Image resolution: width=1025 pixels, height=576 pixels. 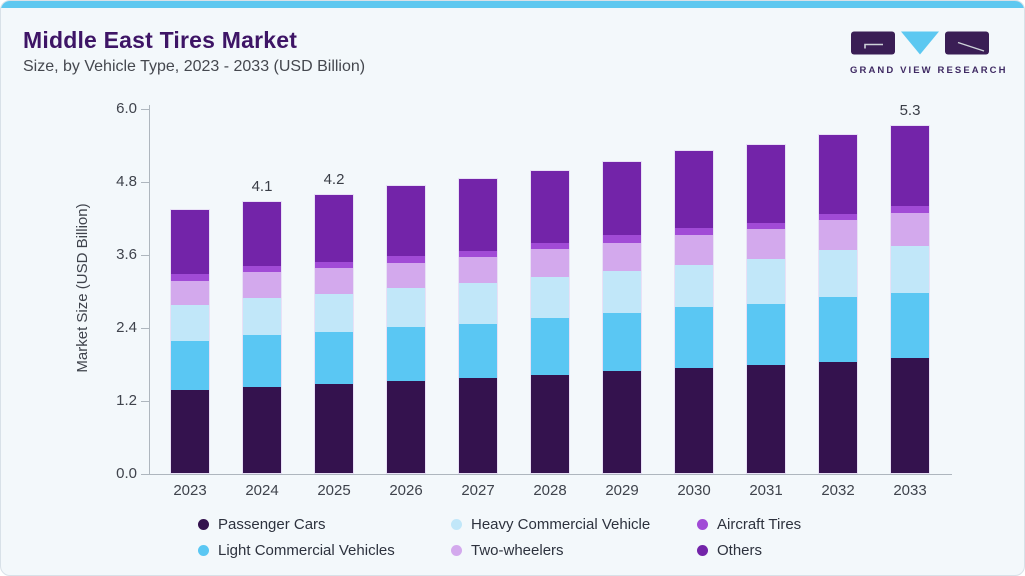 I want to click on x-tick-label-2030: 2030, so click(x=694, y=490).